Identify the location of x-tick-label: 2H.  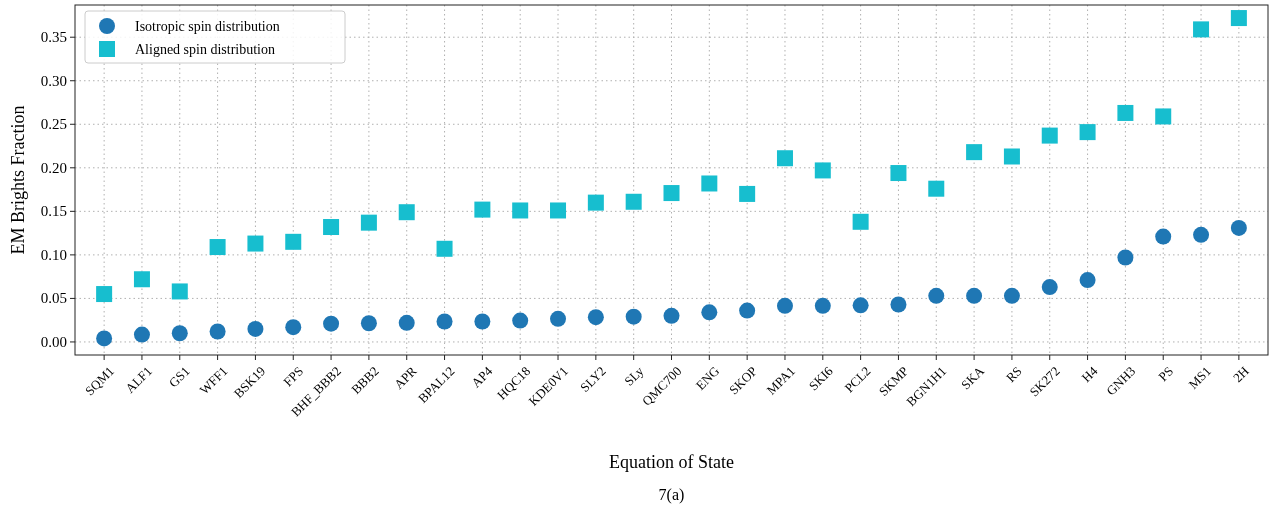
(1240, 374).